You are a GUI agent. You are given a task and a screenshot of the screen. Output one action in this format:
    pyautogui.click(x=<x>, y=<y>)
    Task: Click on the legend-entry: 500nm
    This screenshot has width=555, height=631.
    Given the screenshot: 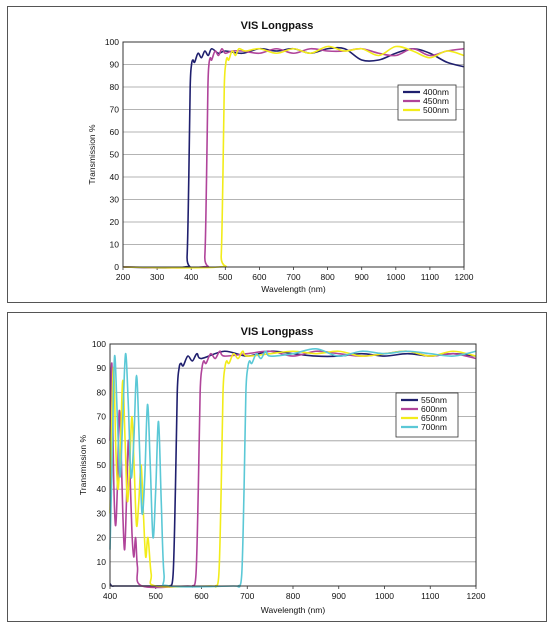 What is the action you would take?
    pyautogui.click(x=436, y=110)
    